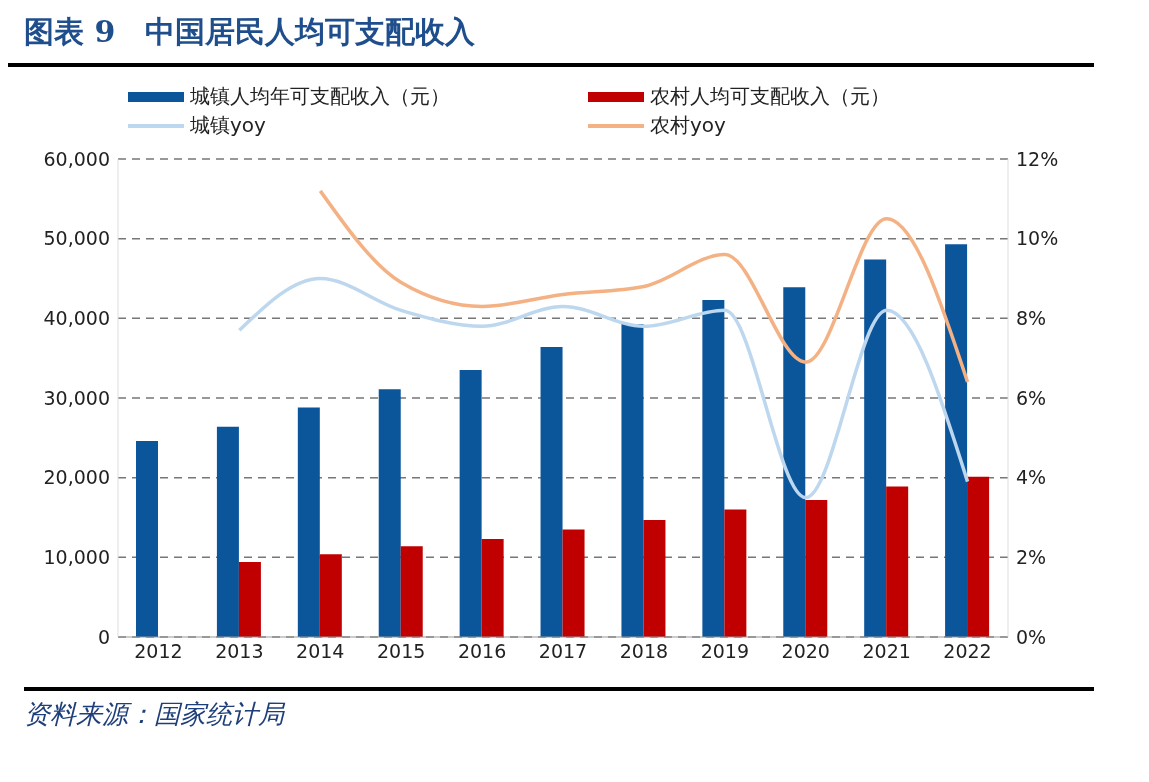 Image resolution: width=1149 pixels, height=782 pixels. What do you see at coordinates (1031, 636) in the screenshot?
I see `y2-tick-label: 0%` at bounding box center [1031, 636].